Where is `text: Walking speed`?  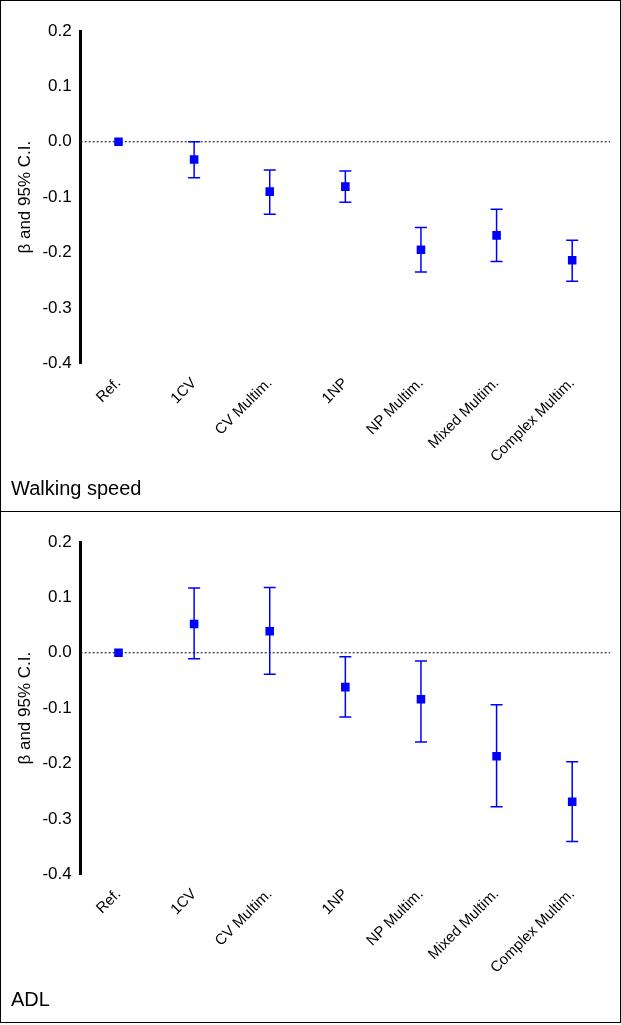 text: Walking speed is located at coordinates (76, 487).